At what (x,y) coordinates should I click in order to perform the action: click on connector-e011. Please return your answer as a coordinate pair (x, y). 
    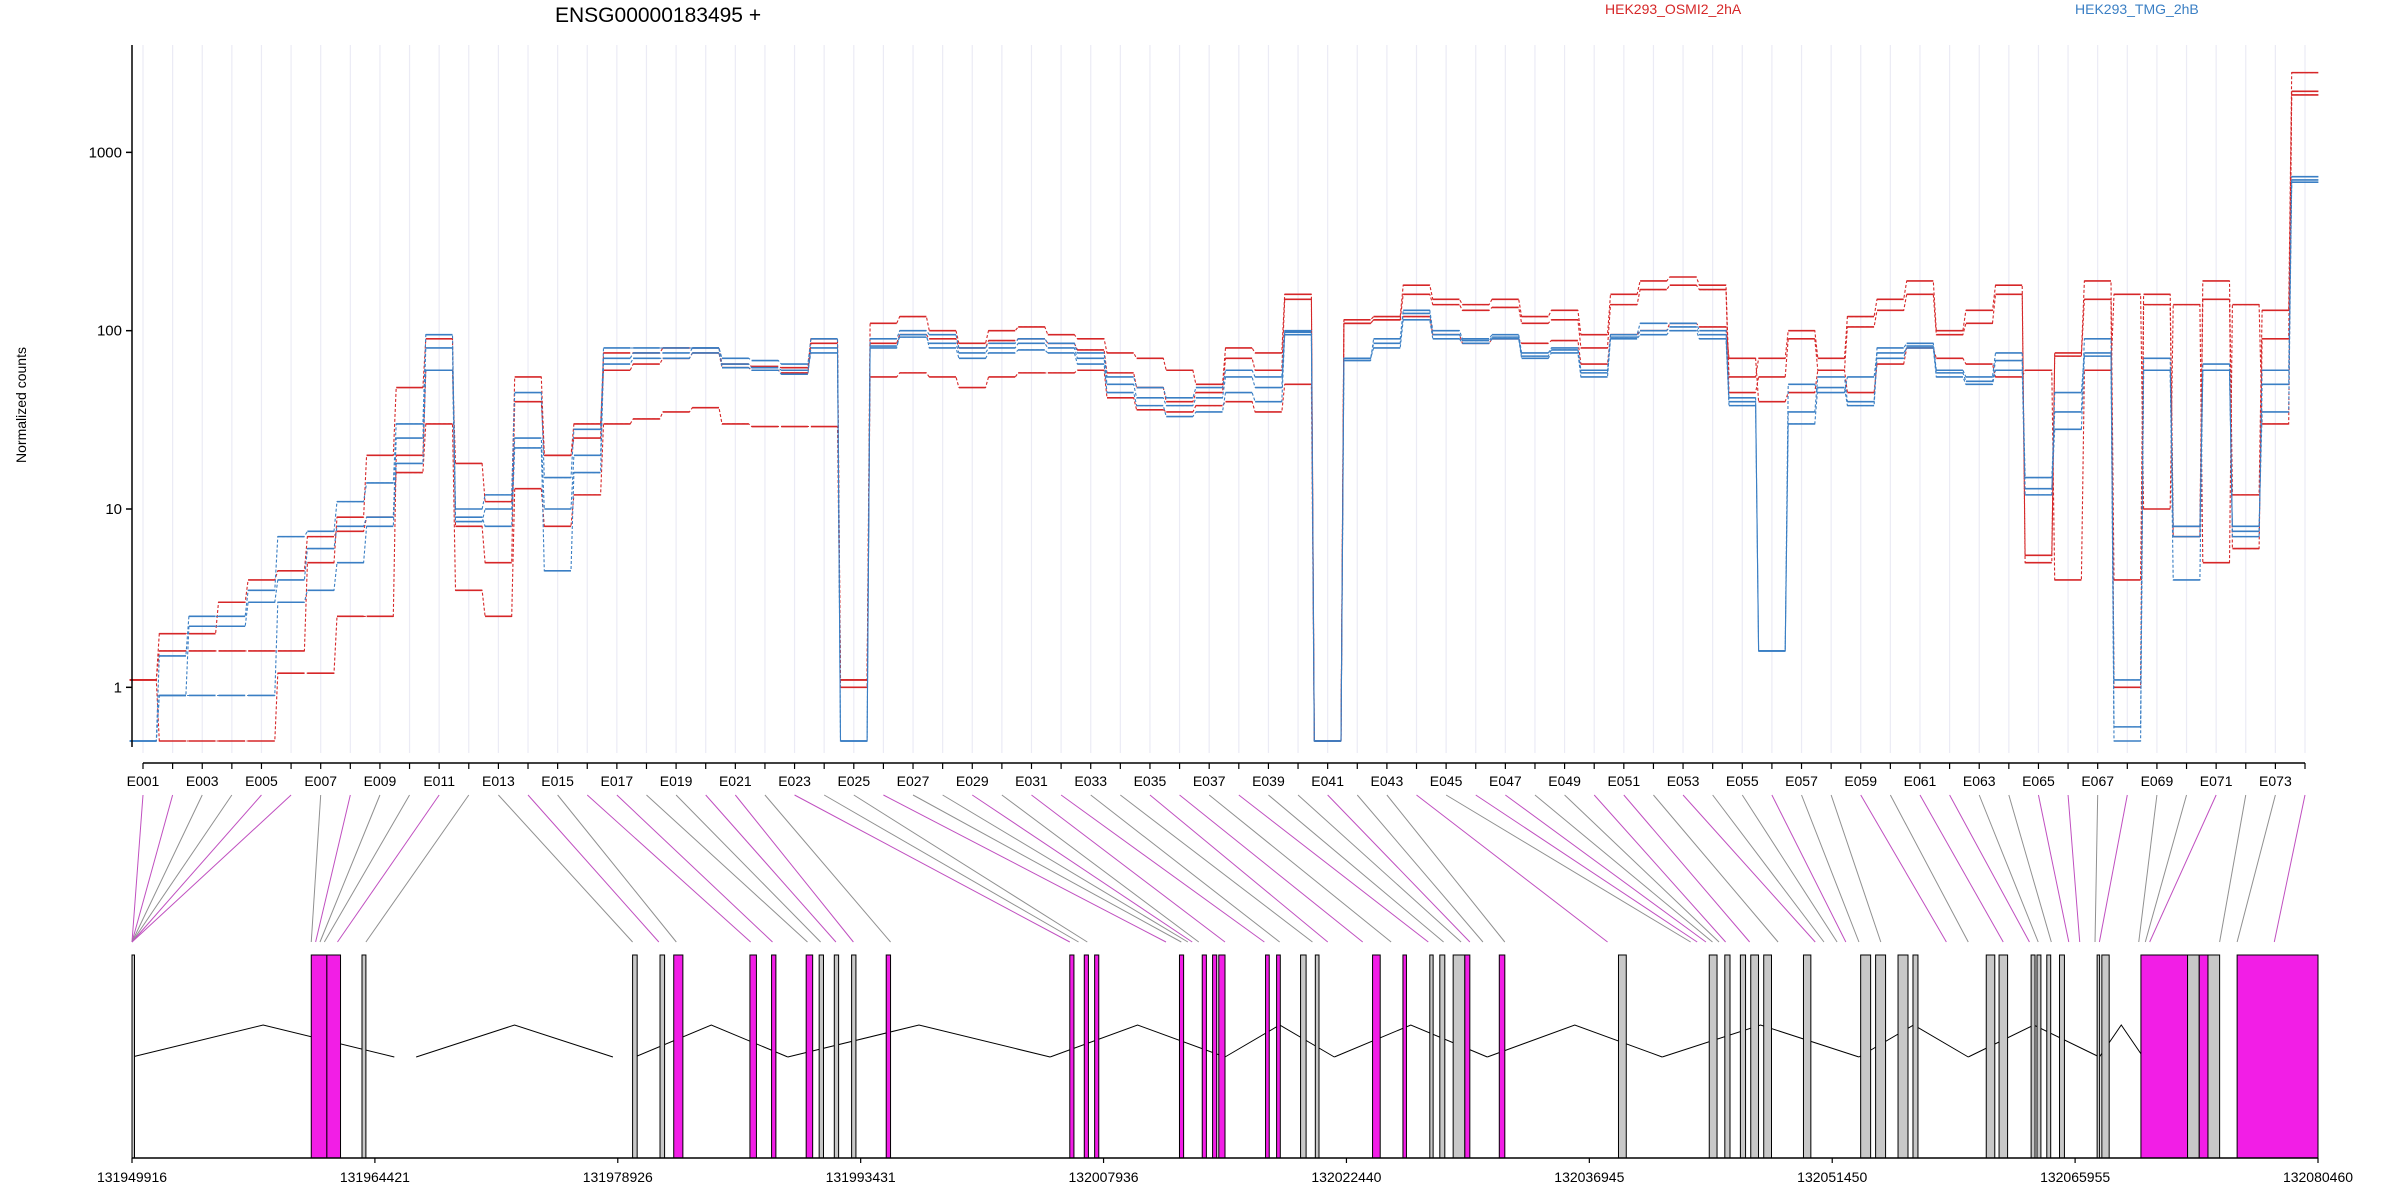
    Looking at the image, I should click on (388, 868).